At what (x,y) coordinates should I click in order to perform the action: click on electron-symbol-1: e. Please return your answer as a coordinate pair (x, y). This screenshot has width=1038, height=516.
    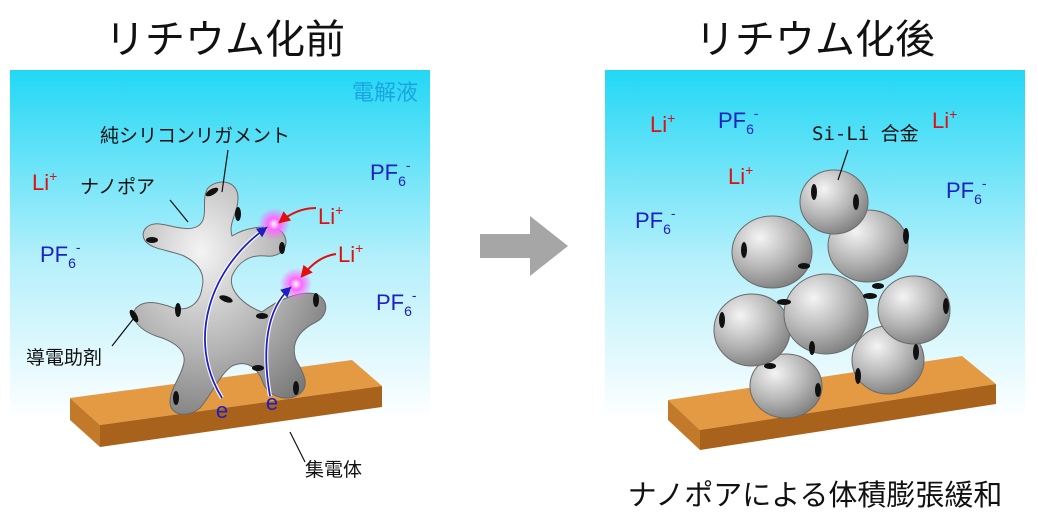
    Looking at the image, I should click on (222, 410).